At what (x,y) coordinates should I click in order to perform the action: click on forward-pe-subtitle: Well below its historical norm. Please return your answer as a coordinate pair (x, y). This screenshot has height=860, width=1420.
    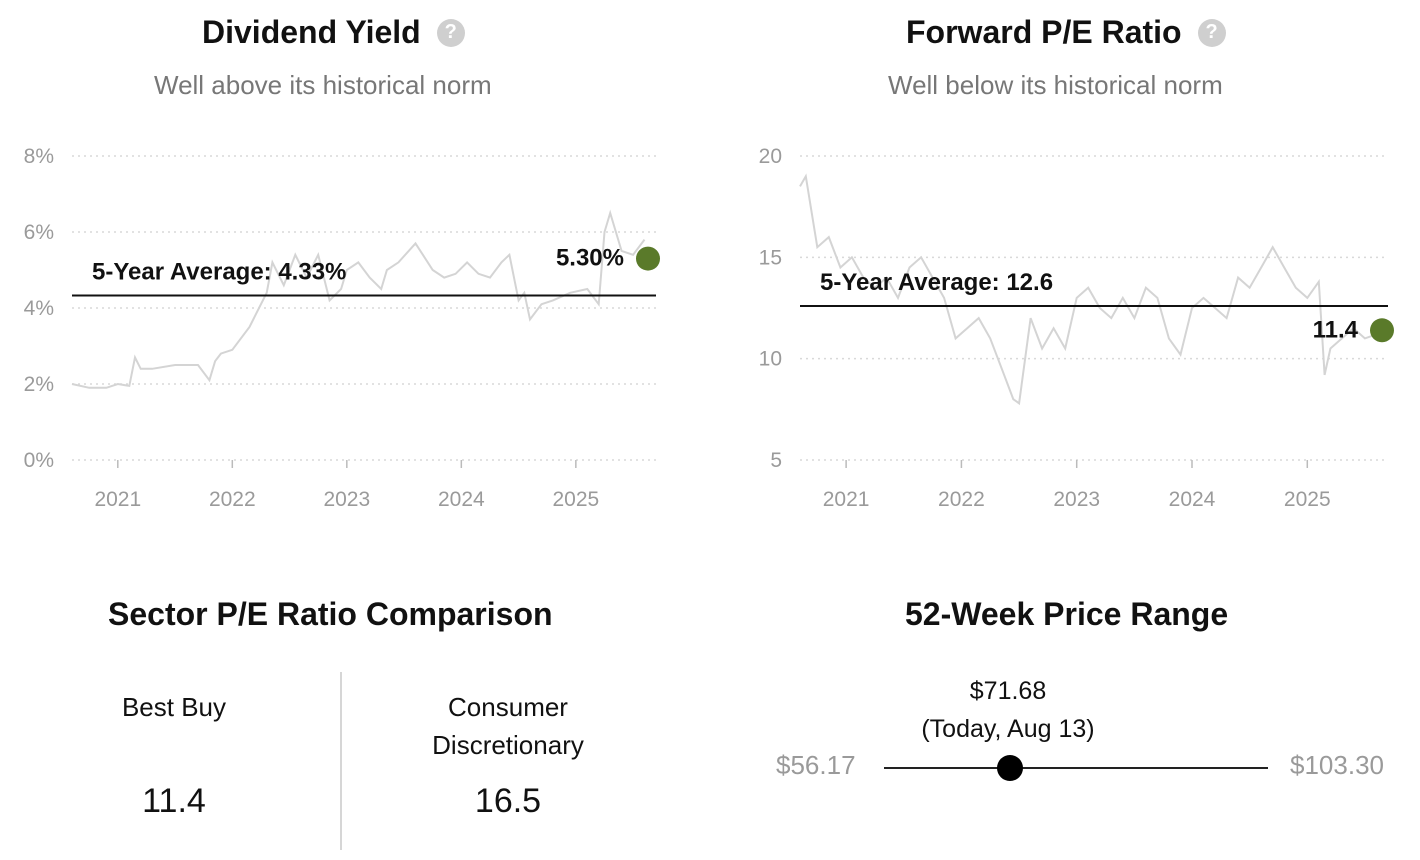
    Looking at the image, I should click on (1055, 85).